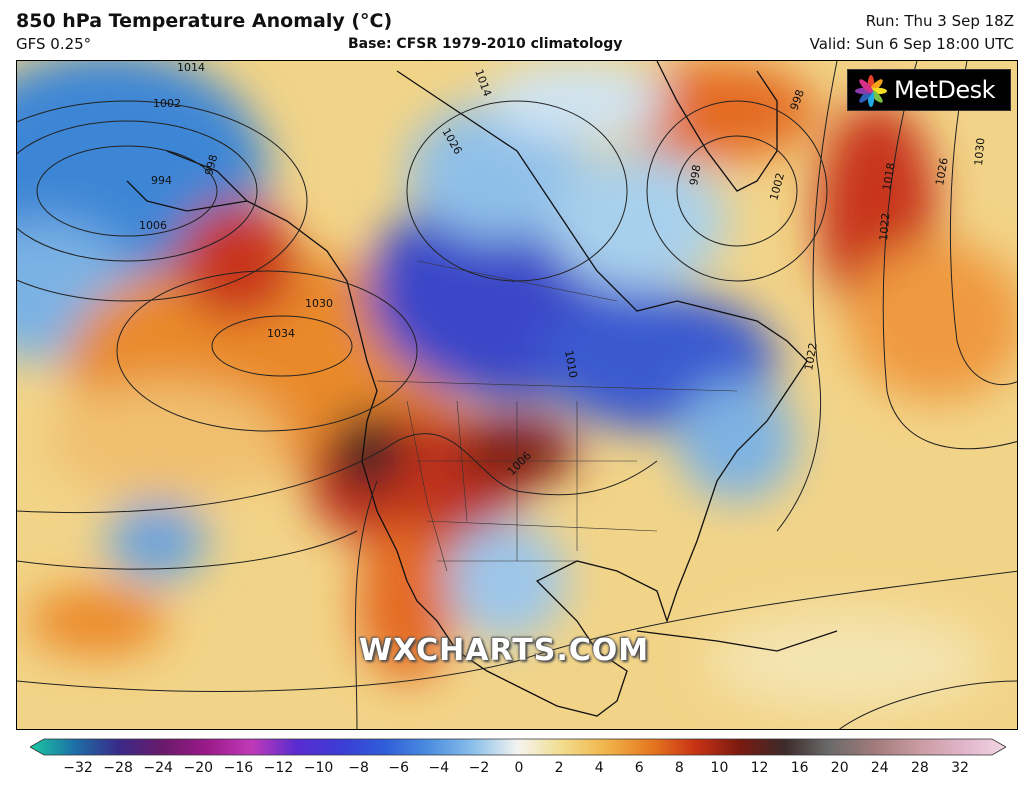 The height and width of the screenshot is (788, 1024). Describe the element at coordinates (485, 44) in the screenshot. I see `climatology-base-label: Base: CFSR 1979-2010 climatology` at that location.